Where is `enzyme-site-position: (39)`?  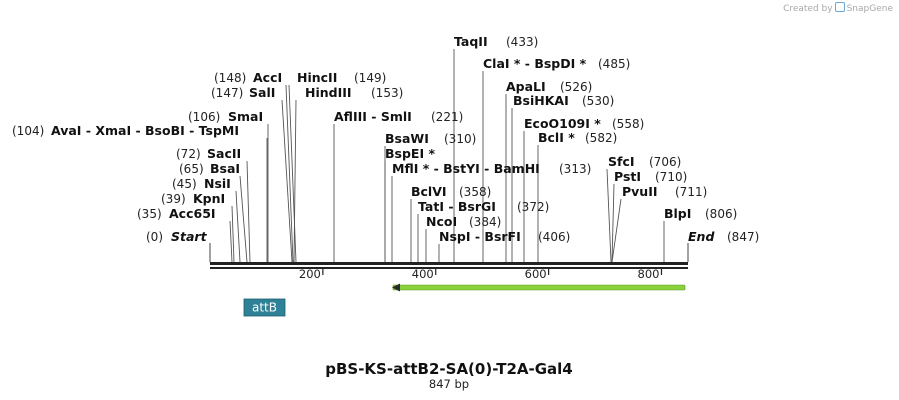
enzyme-site-position: (39) is located at coordinates (173, 199).